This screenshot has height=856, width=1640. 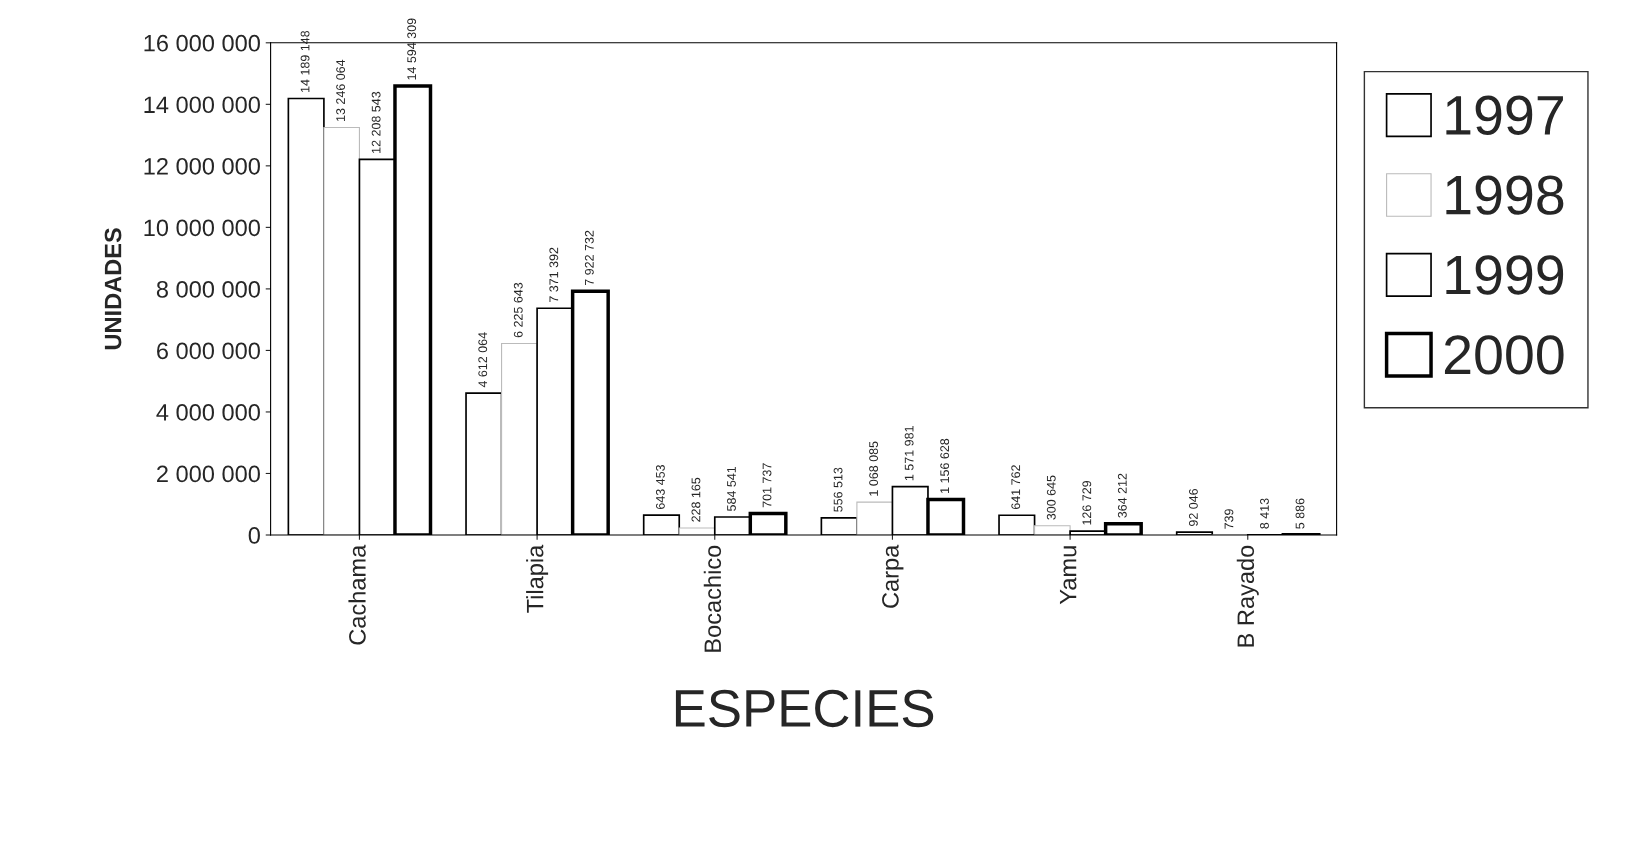 I want to click on data-label: 228 165, so click(x=696, y=499).